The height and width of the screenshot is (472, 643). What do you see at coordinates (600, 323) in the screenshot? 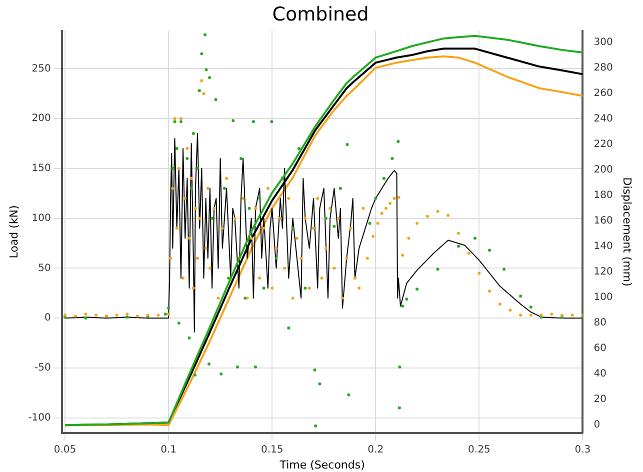
I see `y2-tick-label: 80` at bounding box center [600, 323].